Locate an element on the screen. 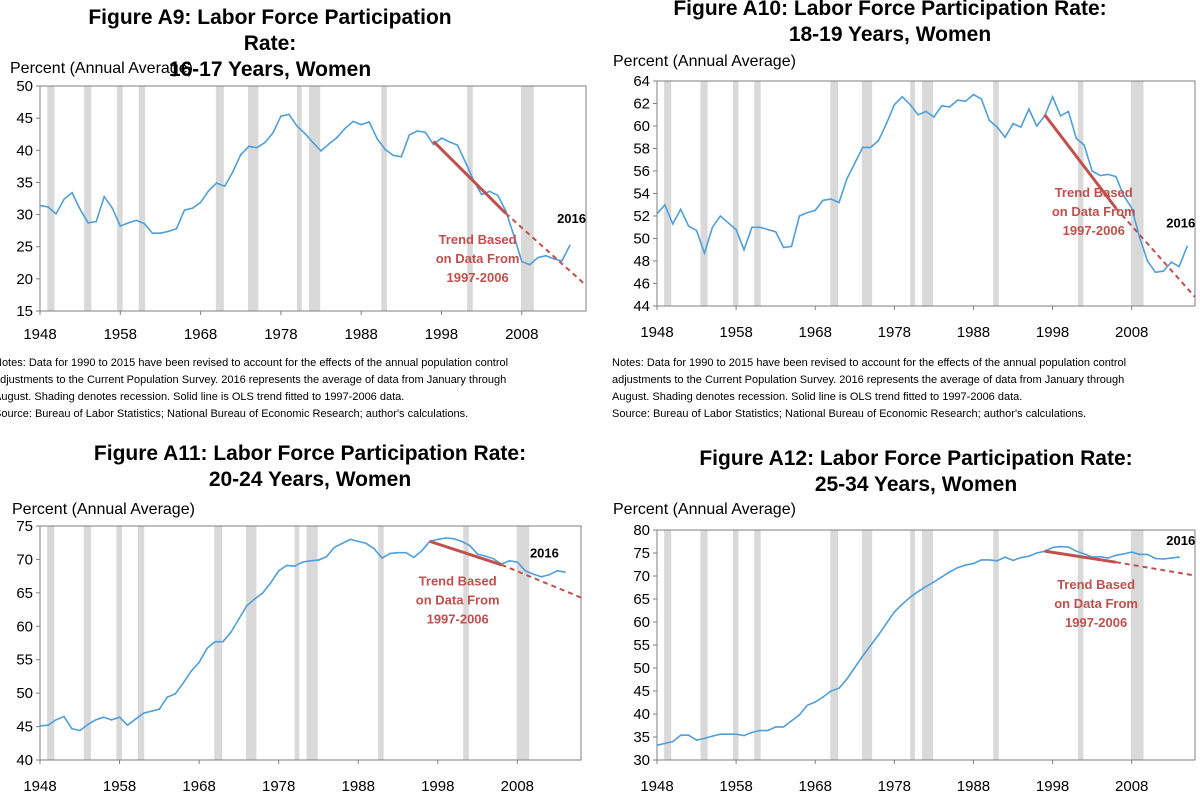 The height and width of the screenshot is (801, 1200). y-tick-label: 46 is located at coordinates (641, 284).